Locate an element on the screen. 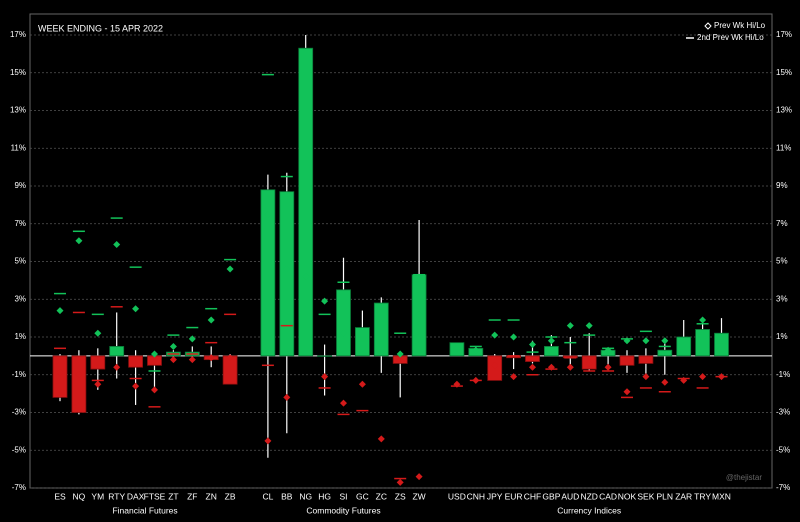 The image size is (800, 522). y-tick-label-right: 17% is located at coordinates (784, 34).